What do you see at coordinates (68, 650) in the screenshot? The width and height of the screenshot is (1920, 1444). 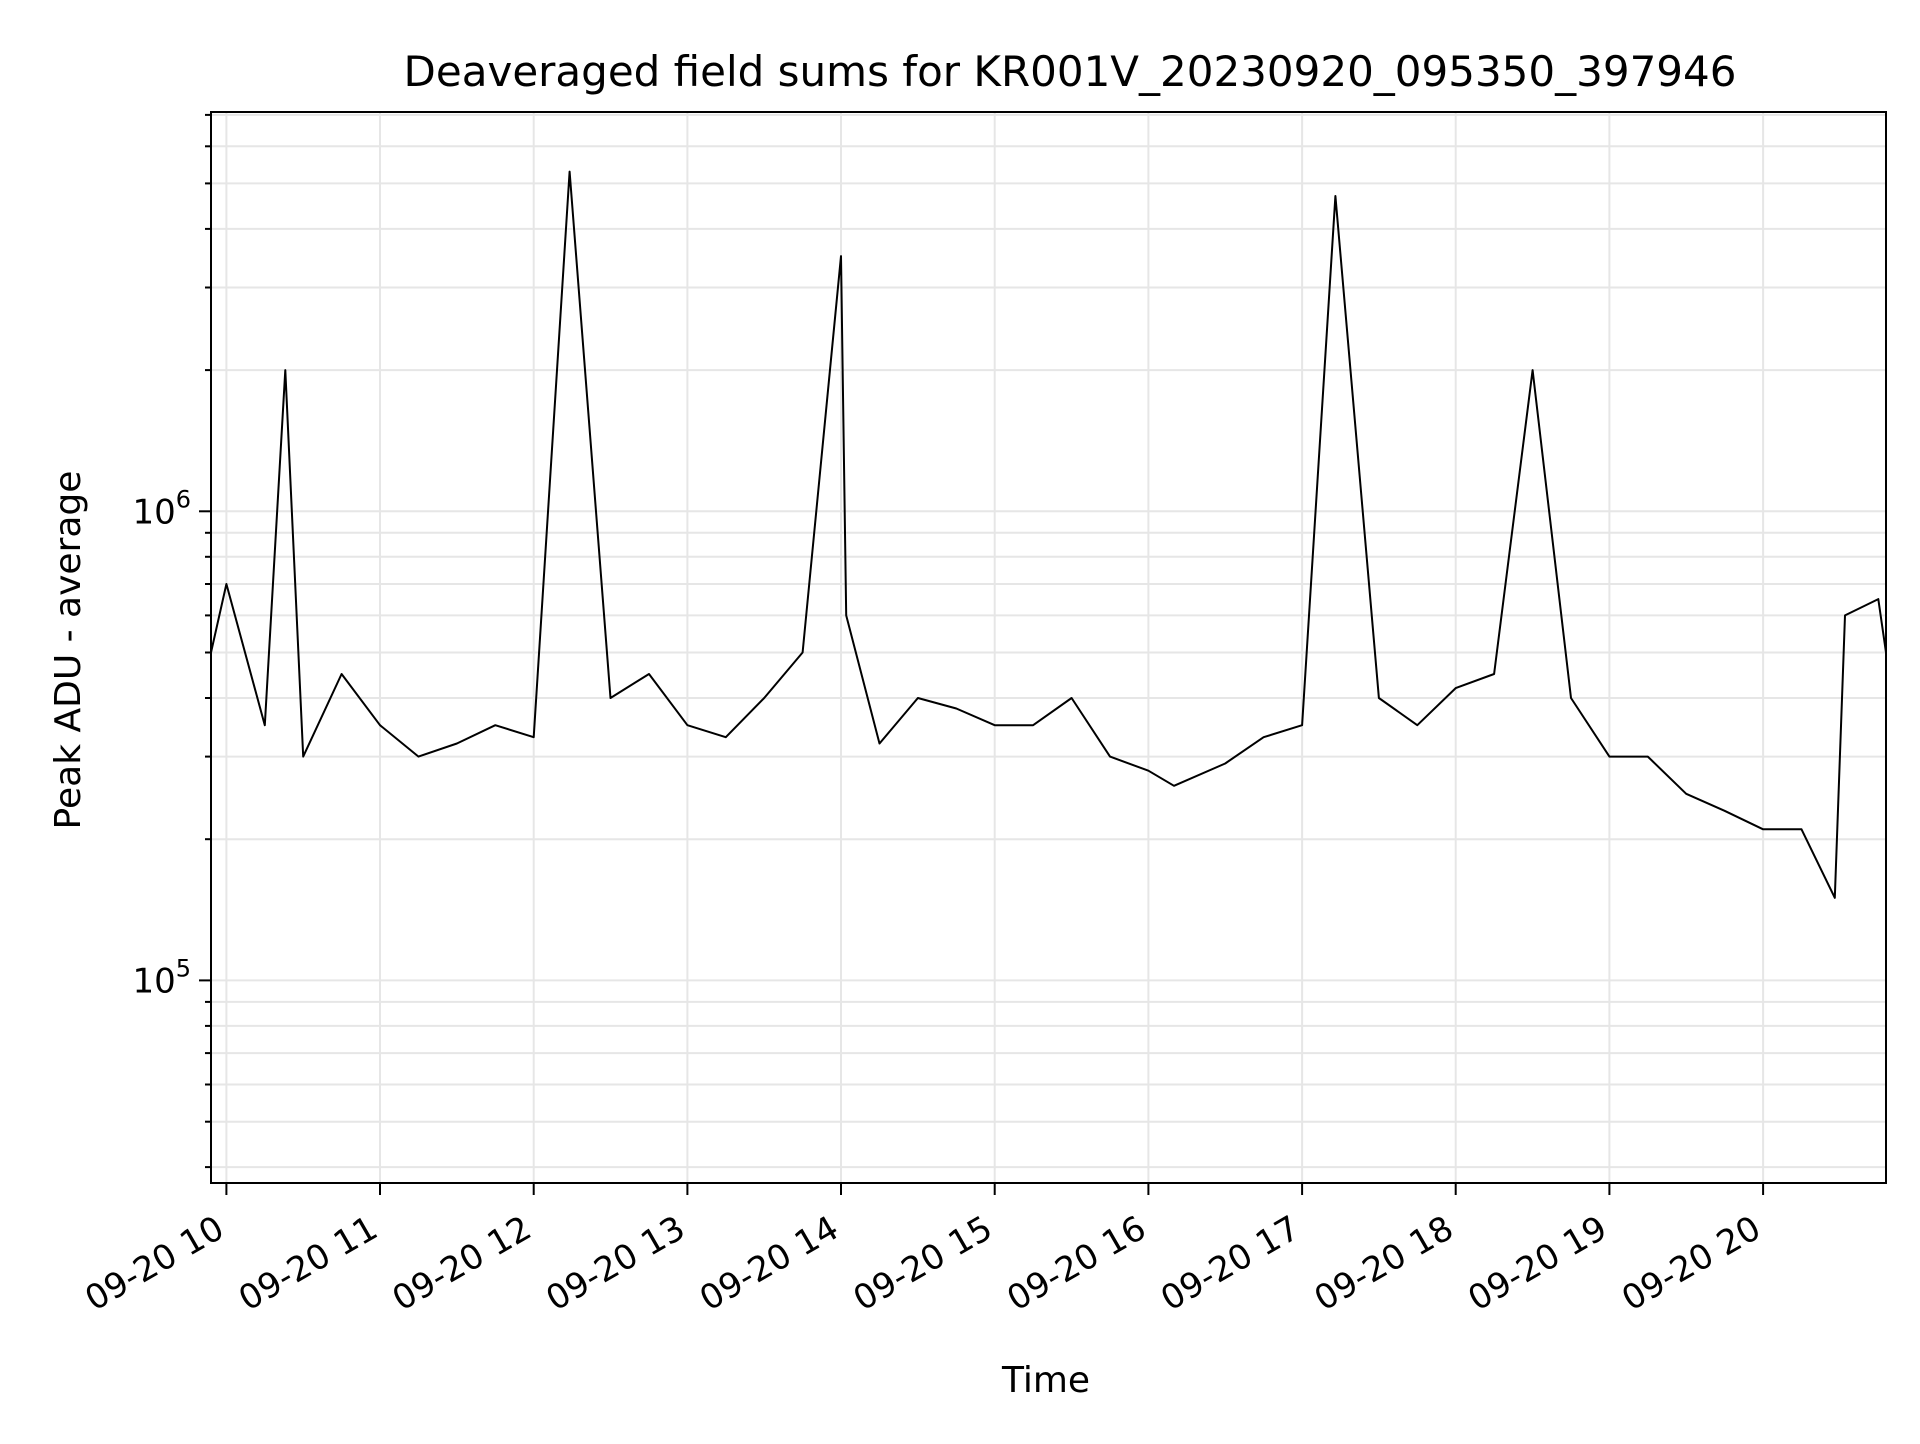 I see `y-axis-label: Peak ADU - average` at bounding box center [68, 650].